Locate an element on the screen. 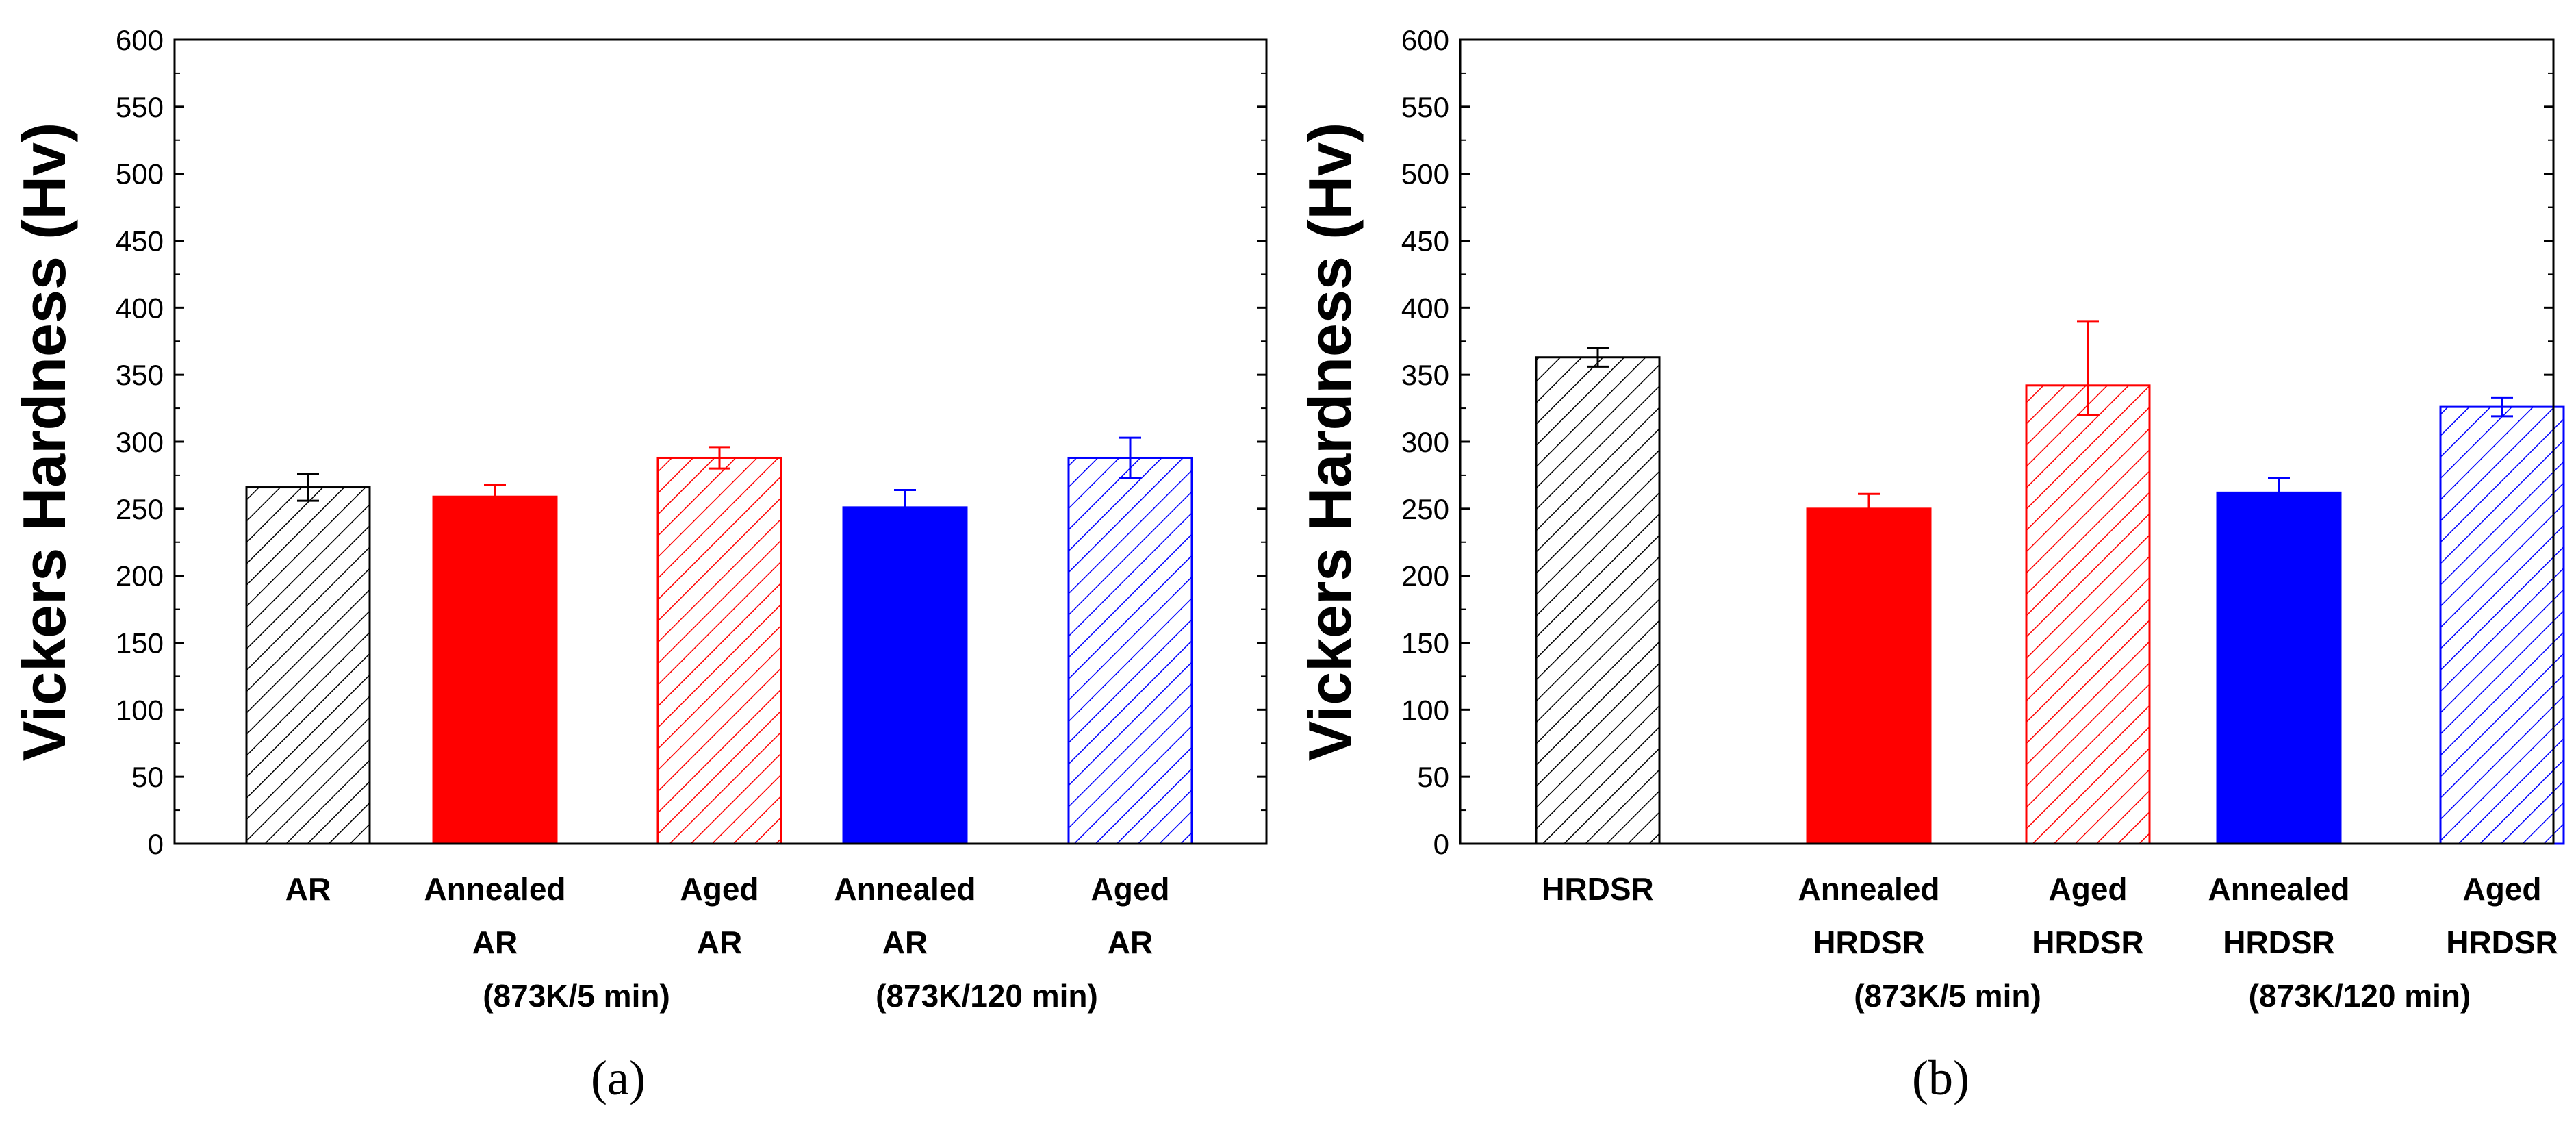  panel-label: (a) is located at coordinates (618, 1078).